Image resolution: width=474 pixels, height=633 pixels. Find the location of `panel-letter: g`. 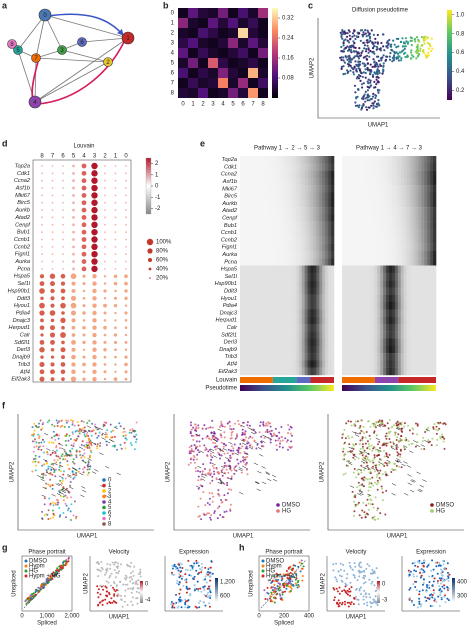

panel-letter: g is located at coordinates (5, 547).